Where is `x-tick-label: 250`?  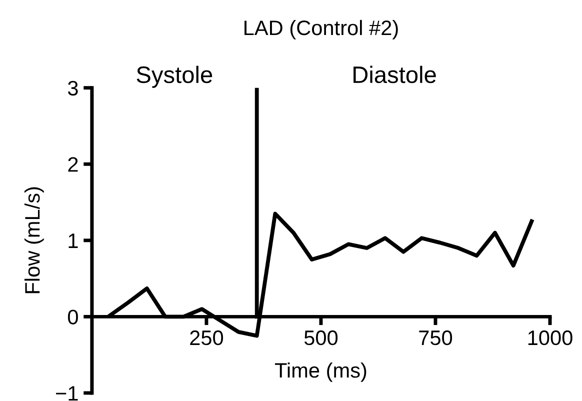 x-tick-label: 250 is located at coordinates (207, 338).